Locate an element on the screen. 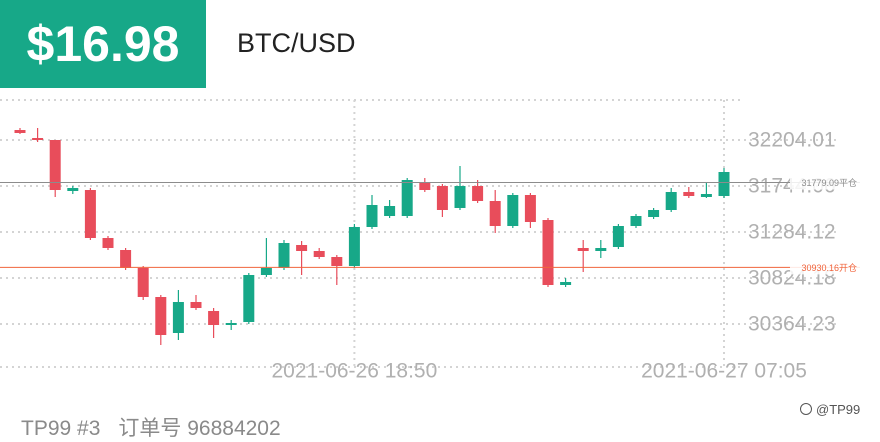 The image size is (880, 442). order-id: TP99 #3 is located at coordinates (61, 428).